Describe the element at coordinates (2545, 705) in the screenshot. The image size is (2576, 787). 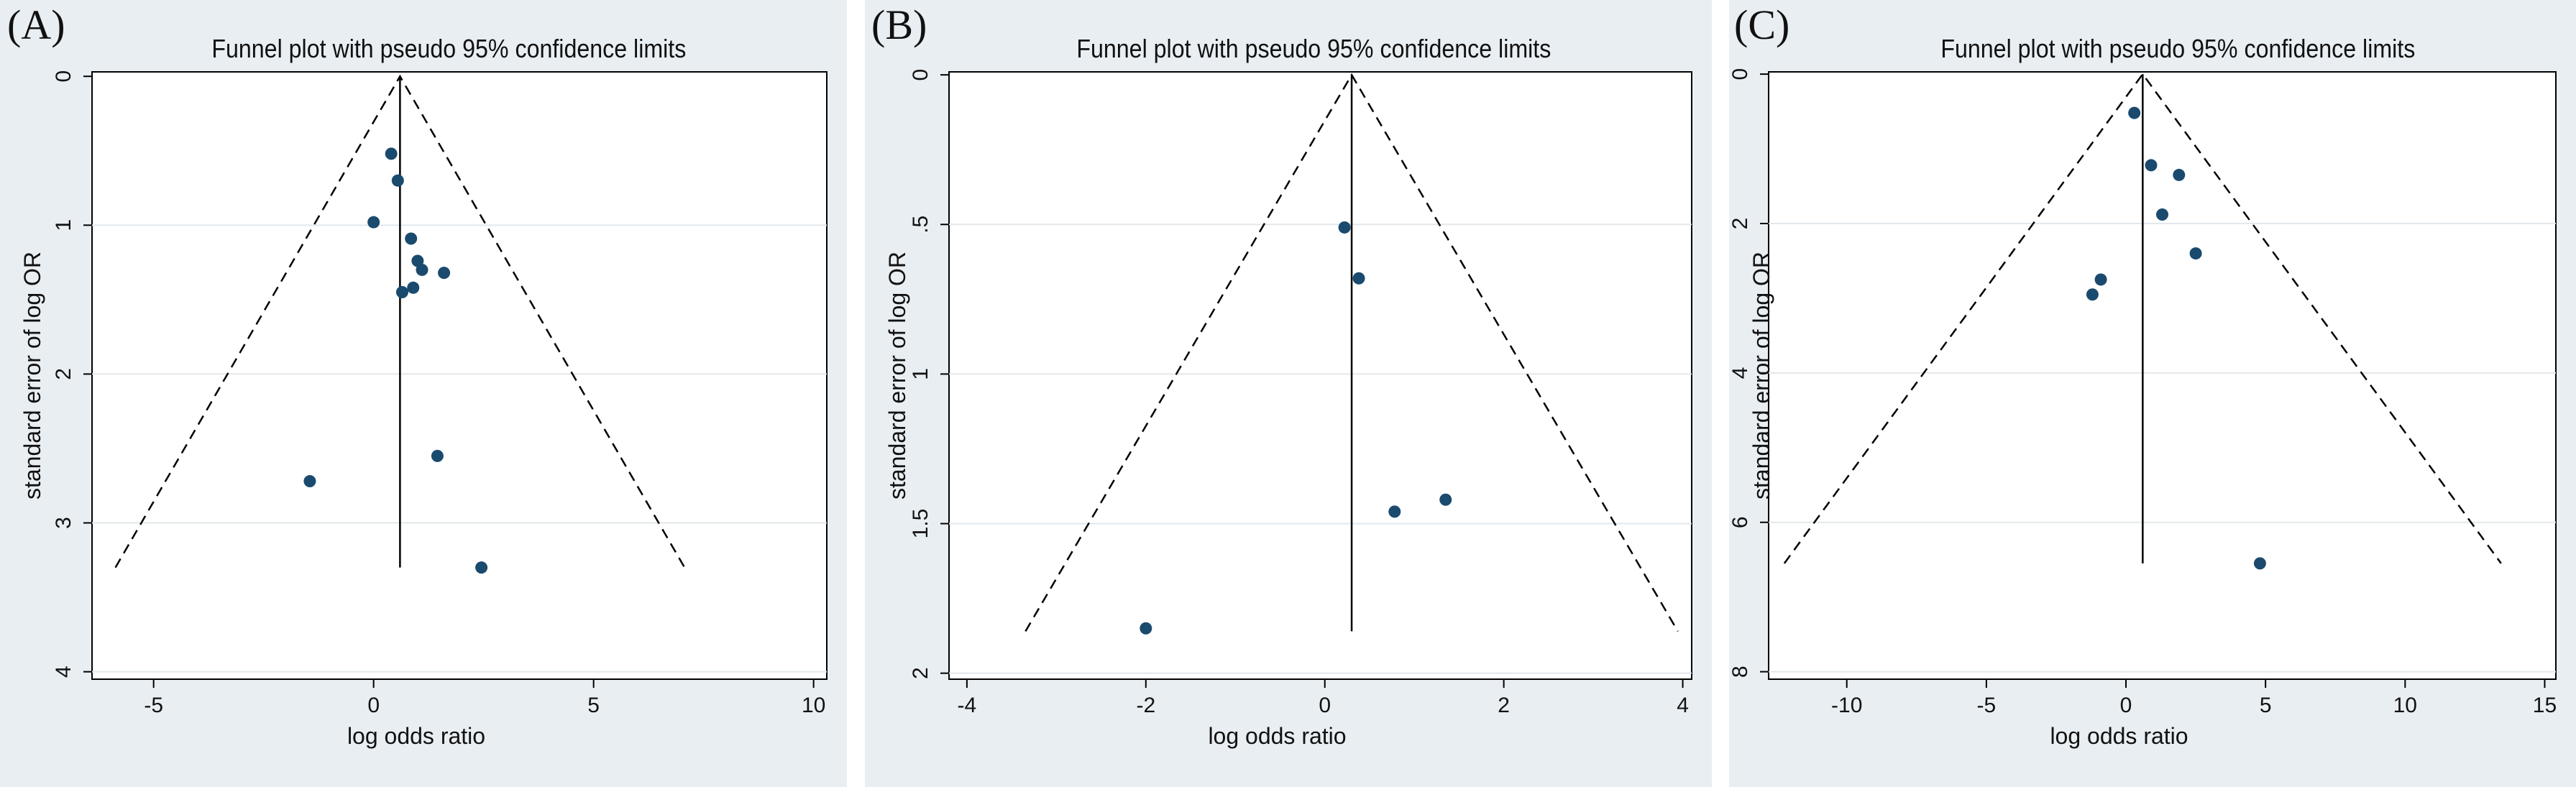
I see `x-tick-label: 15` at that location.